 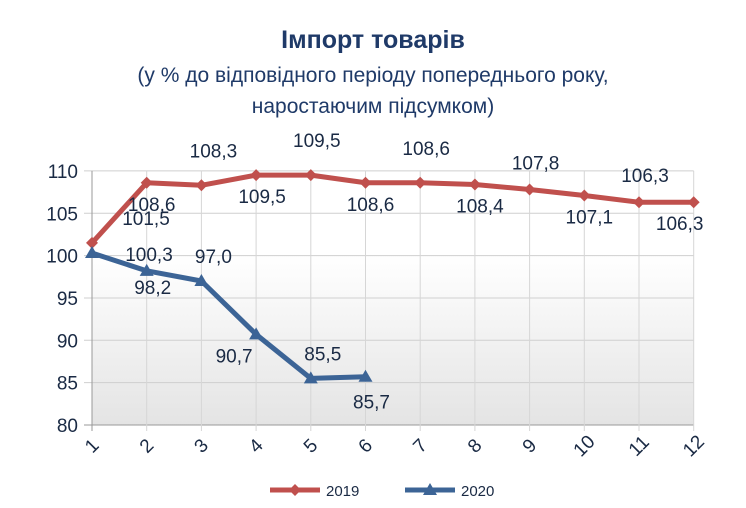 I want to click on x-tick-label: 4, so click(x=256, y=446).